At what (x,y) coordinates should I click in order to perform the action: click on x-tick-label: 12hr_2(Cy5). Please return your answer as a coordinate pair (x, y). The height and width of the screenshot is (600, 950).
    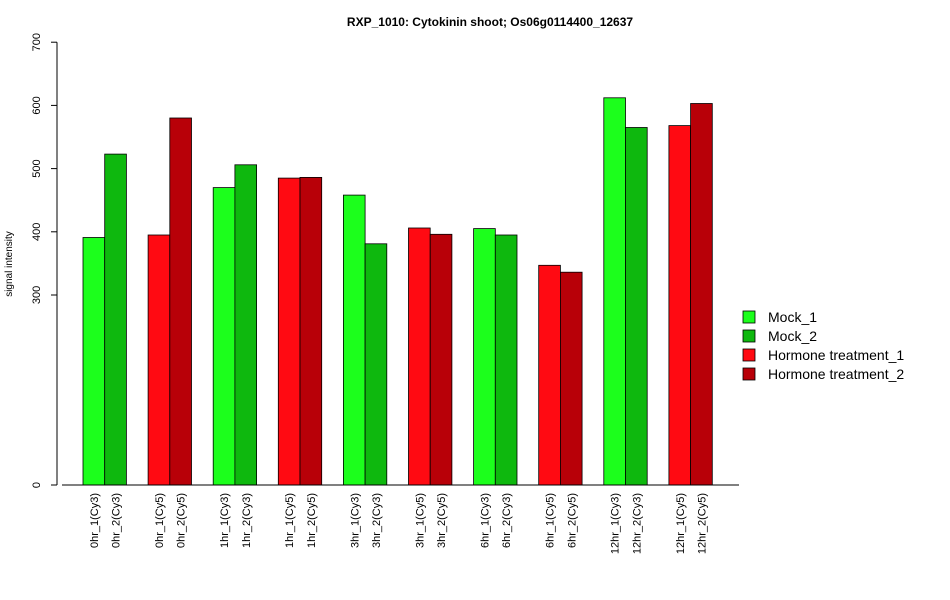
    Looking at the image, I should click on (703, 523).